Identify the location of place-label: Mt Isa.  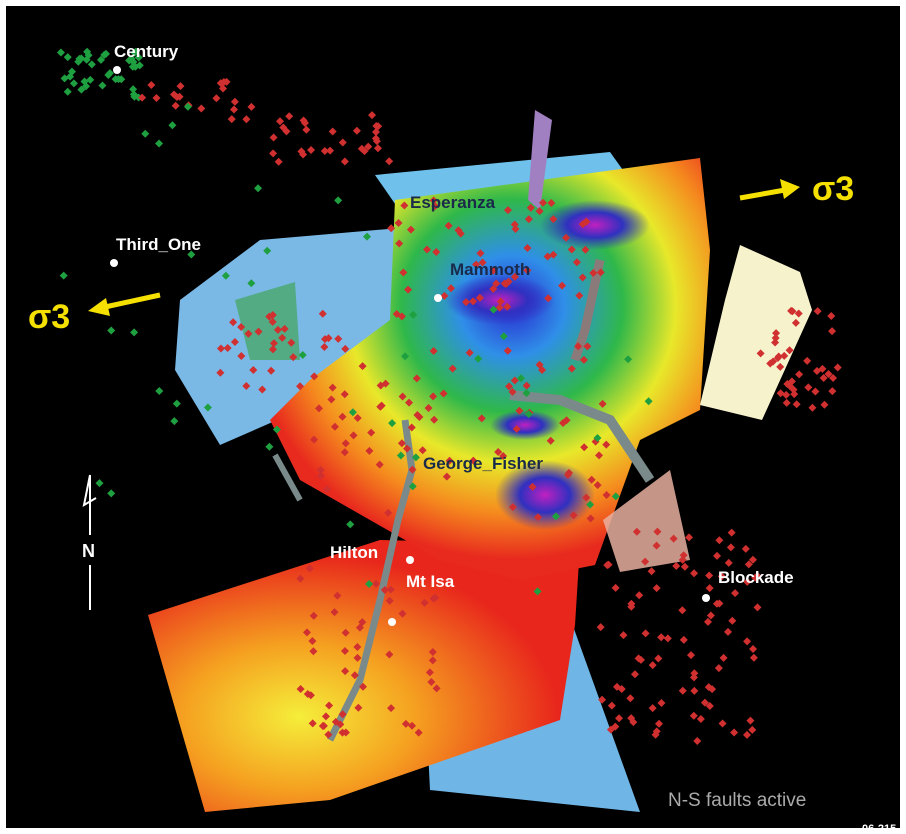
(430, 581).